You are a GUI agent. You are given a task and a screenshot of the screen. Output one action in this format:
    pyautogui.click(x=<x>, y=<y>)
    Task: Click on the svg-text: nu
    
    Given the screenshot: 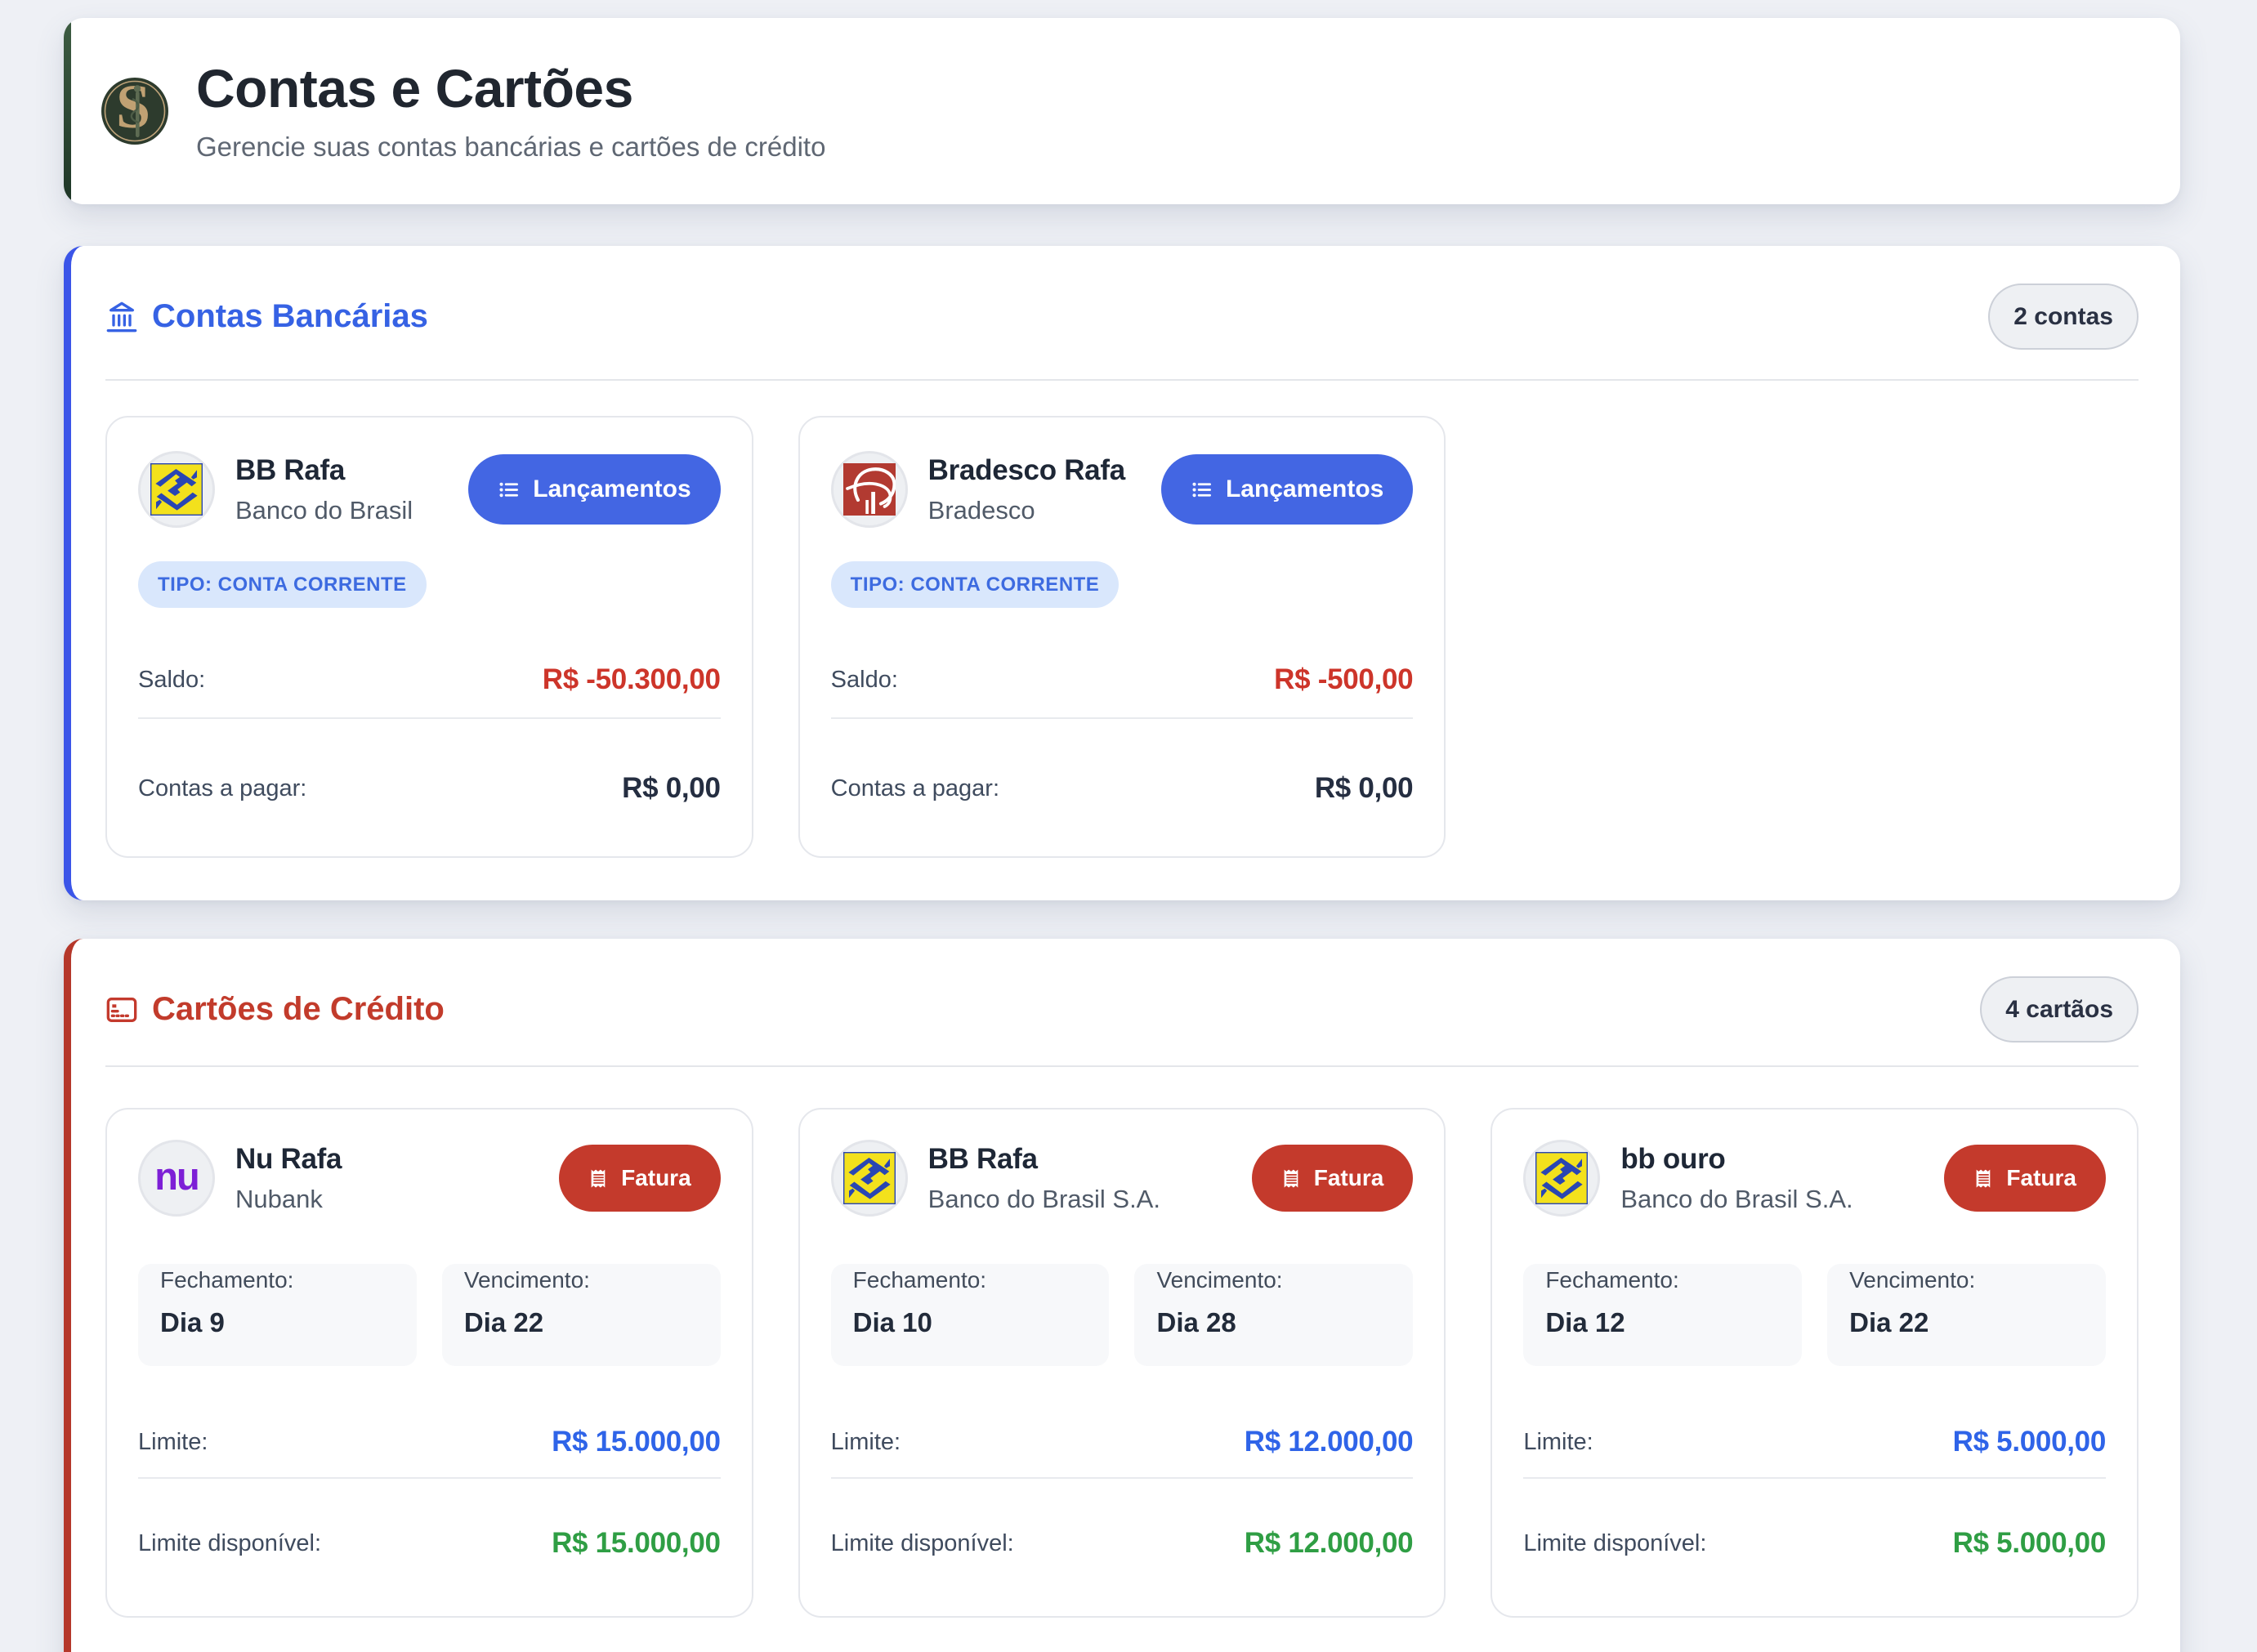 What is the action you would take?
    pyautogui.click(x=176, y=1176)
    